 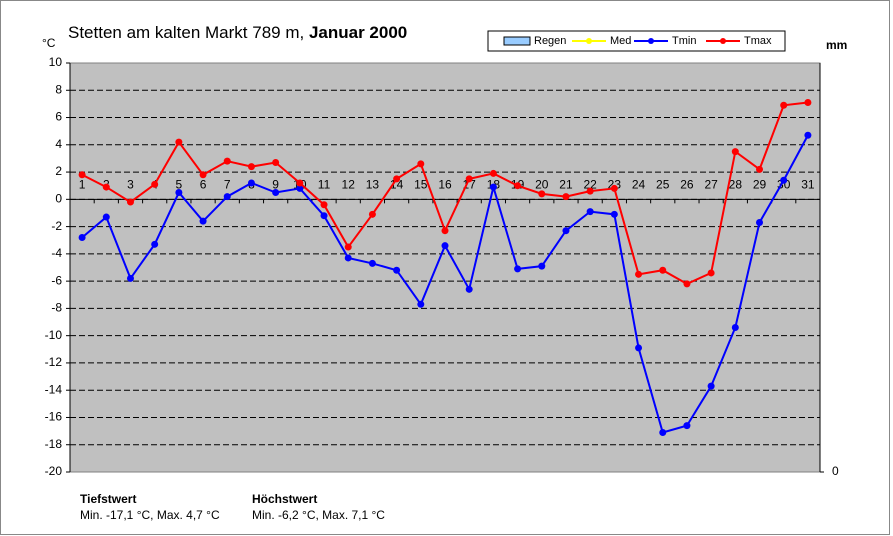 I want to click on y-tick-label: 2, so click(x=58, y=171).